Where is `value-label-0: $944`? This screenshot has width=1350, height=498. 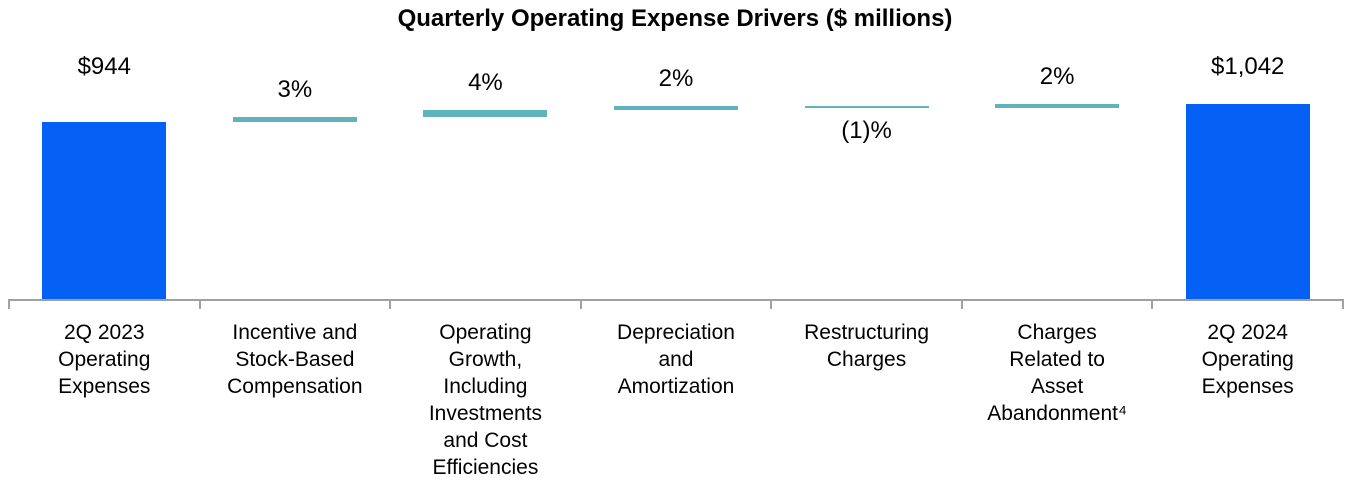
value-label-0: $944 is located at coordinates (104, 66).